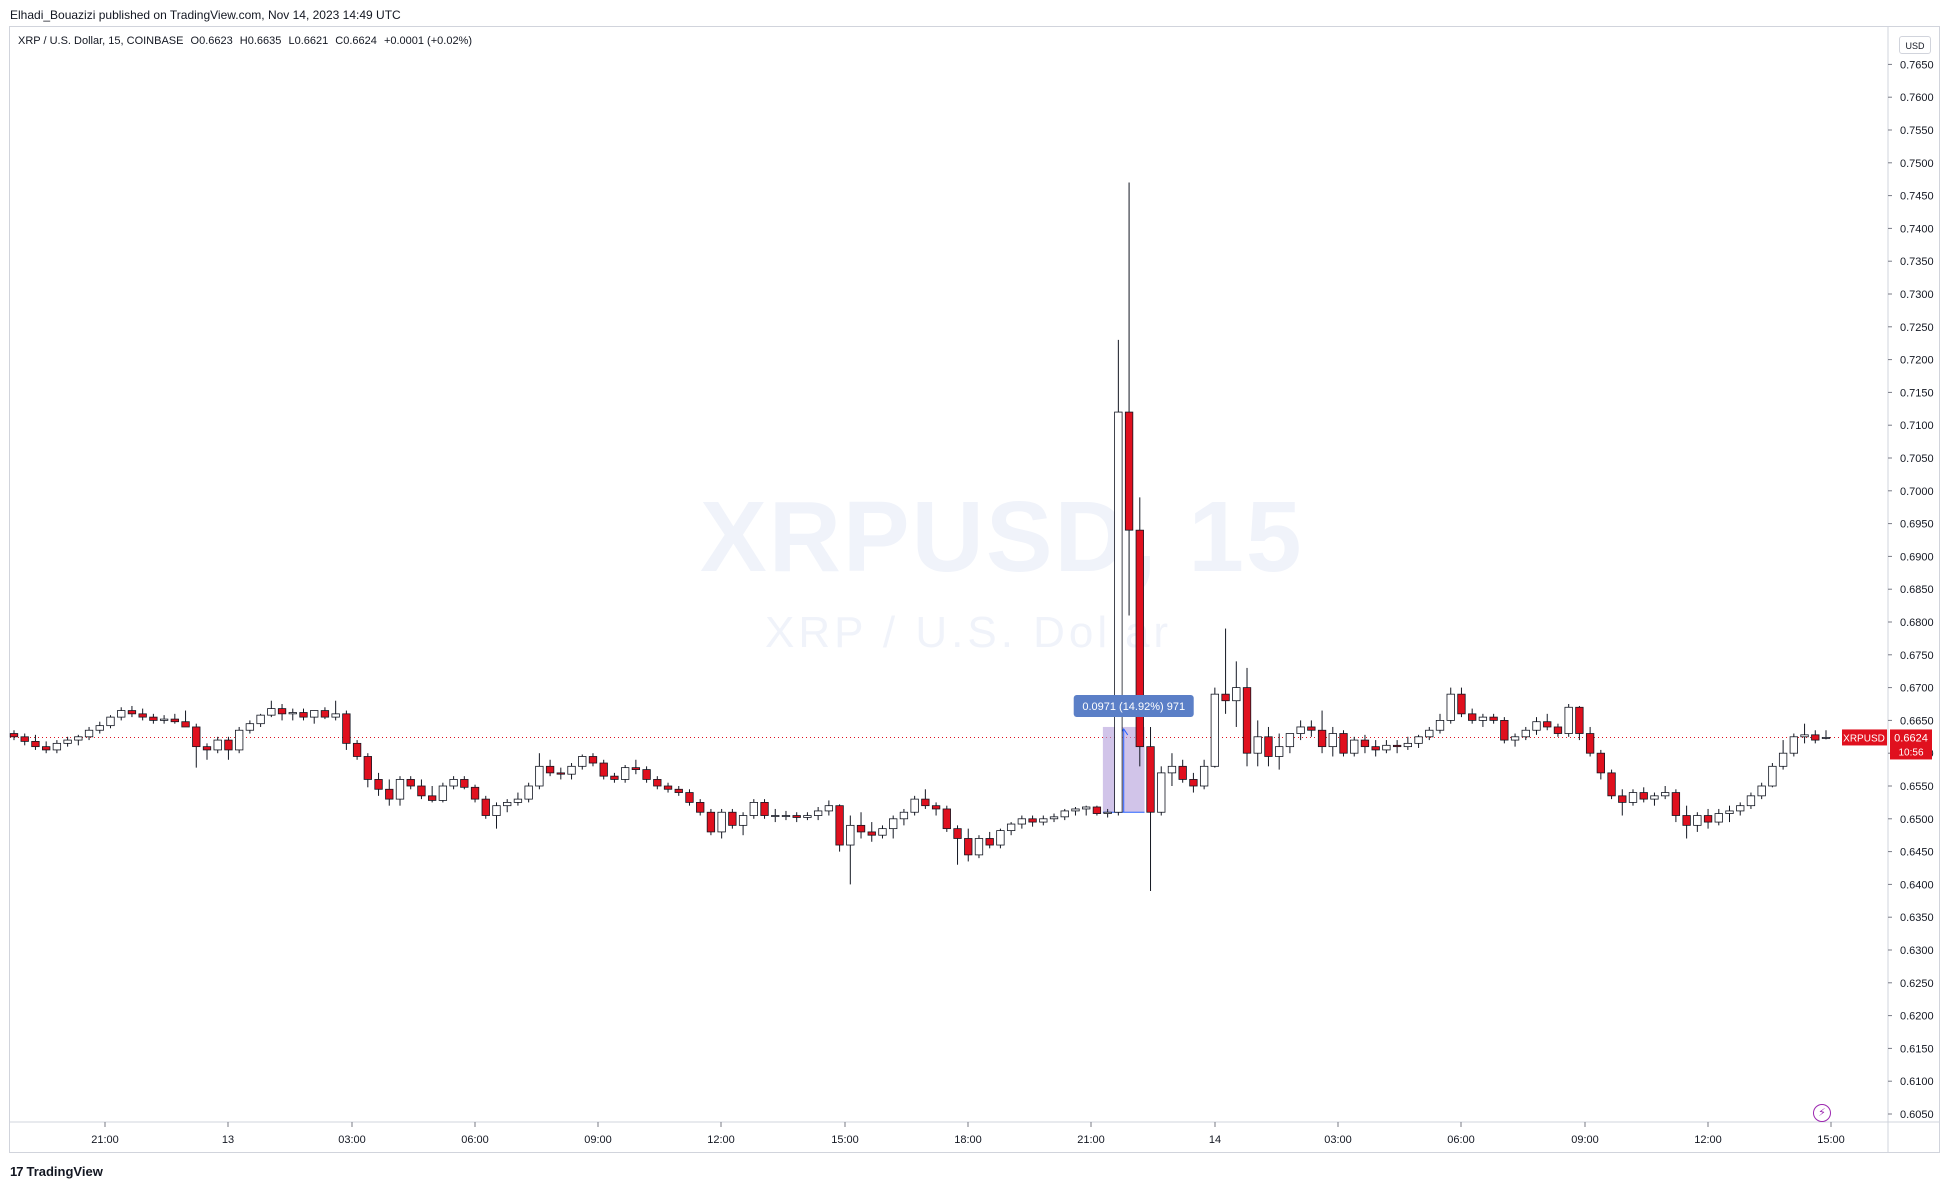 This screenshot has width=1952, height=1189. What do you see at coordinates (1917, 623) in the screenshot?
I see `price-tick-label: 0.6800` at bounding box center [1917, 623].